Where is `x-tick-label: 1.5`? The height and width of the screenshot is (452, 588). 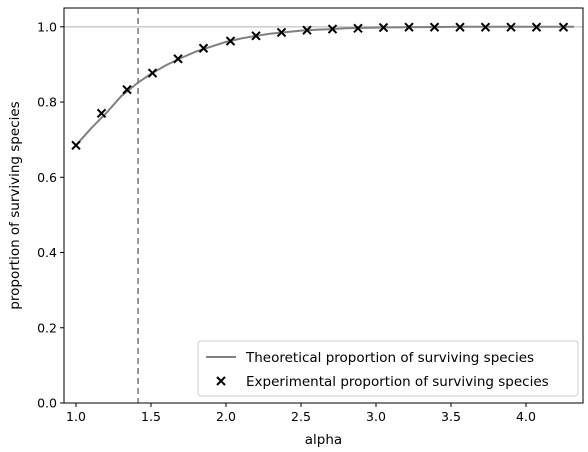
x-tick-label: 1.5 is located at coordinates (151, 416).